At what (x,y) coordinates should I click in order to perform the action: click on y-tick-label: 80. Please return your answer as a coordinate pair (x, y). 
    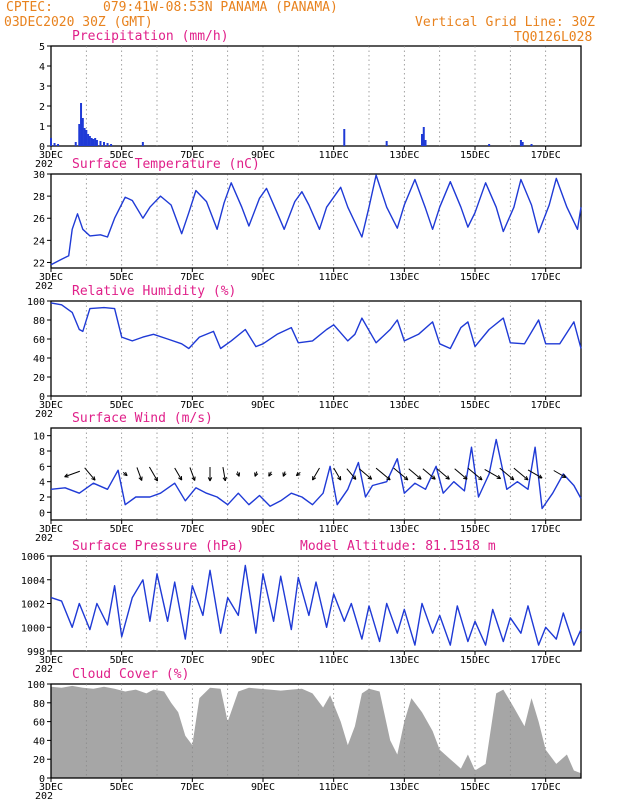
    Looking at the image, I should click on (39, 704).